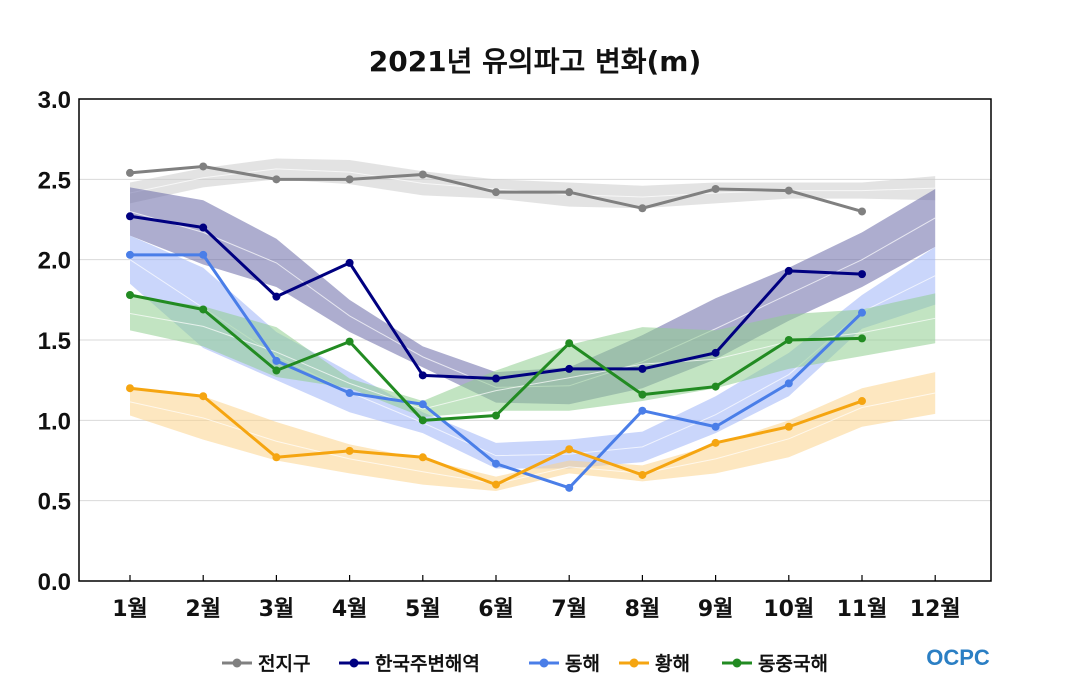 The image size is (1070, 700). What do you see at coordinates (54, 421) in the screenshot?
I see `y-tick-label: 1.0` at bounding box center [54, 421].